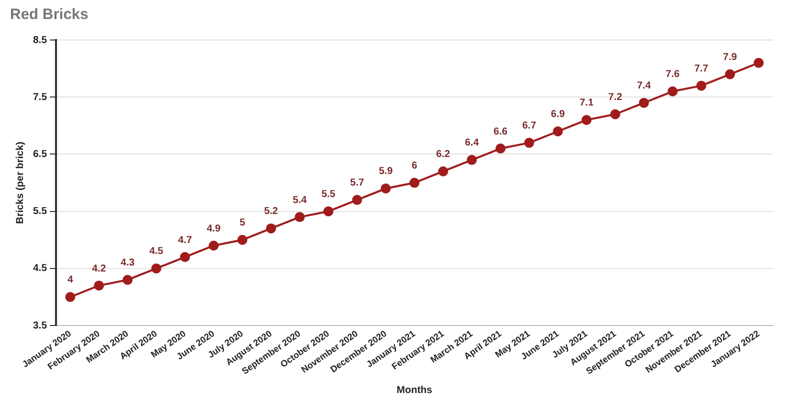 This screenshot has height=400, width=793. Describe the element at coordinates (40, 40) in the screenshot. I see `y-tick-label: 8.5` at that location.